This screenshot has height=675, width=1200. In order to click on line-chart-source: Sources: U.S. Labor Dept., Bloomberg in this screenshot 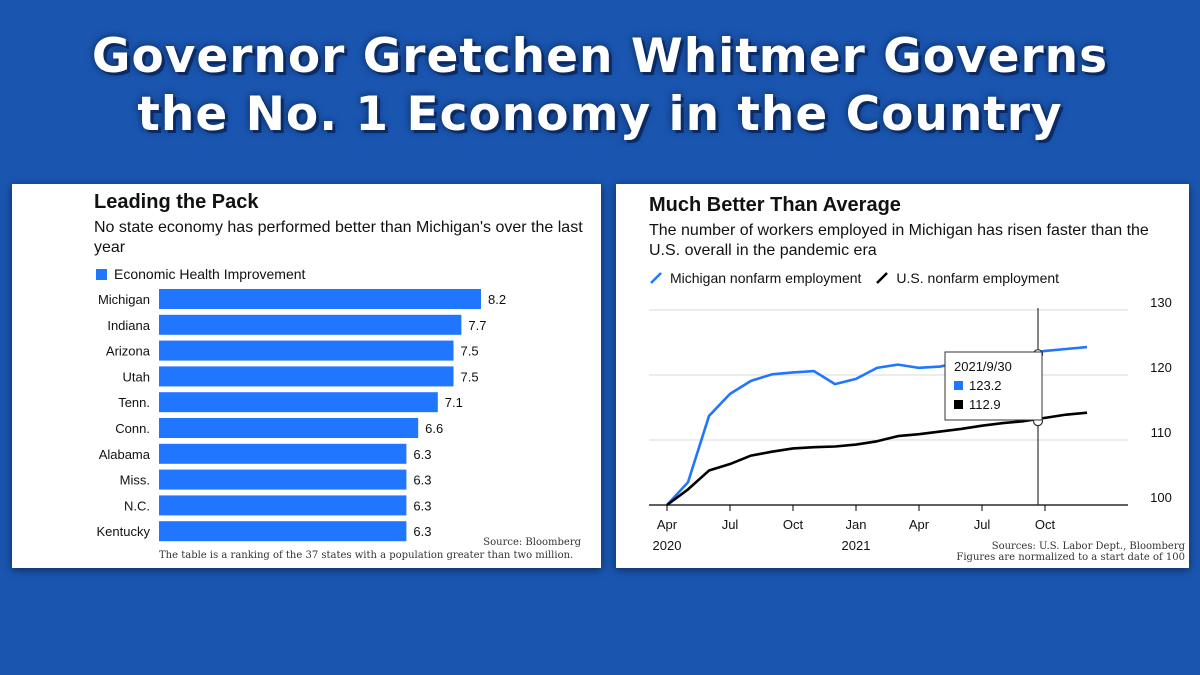, I will do `click(1088, 546)`.